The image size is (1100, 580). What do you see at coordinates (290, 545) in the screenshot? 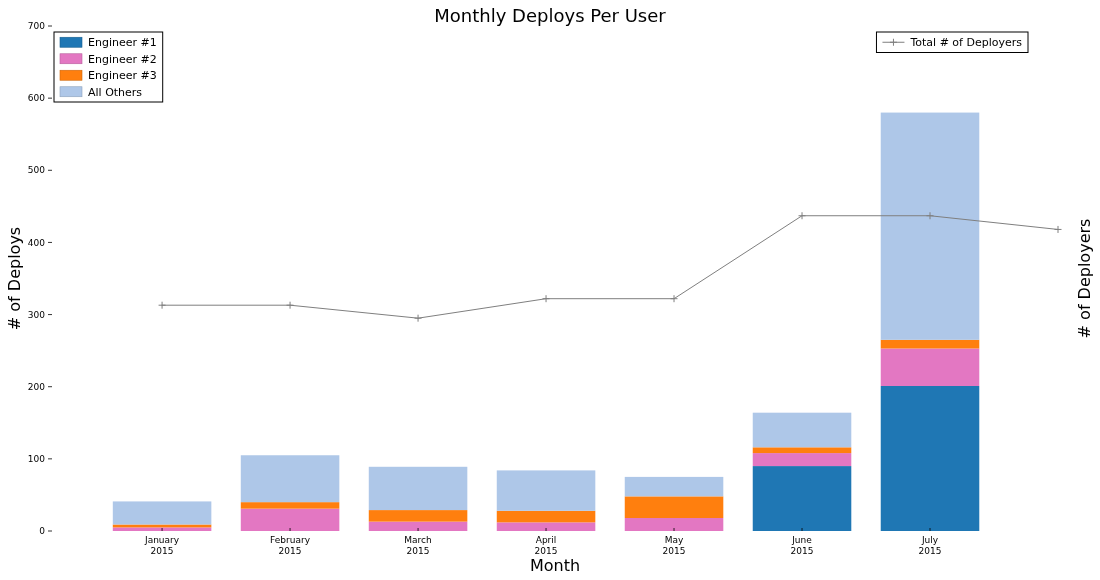
I see `x-tick-label: February 2015` at bounding box center [290, 545].